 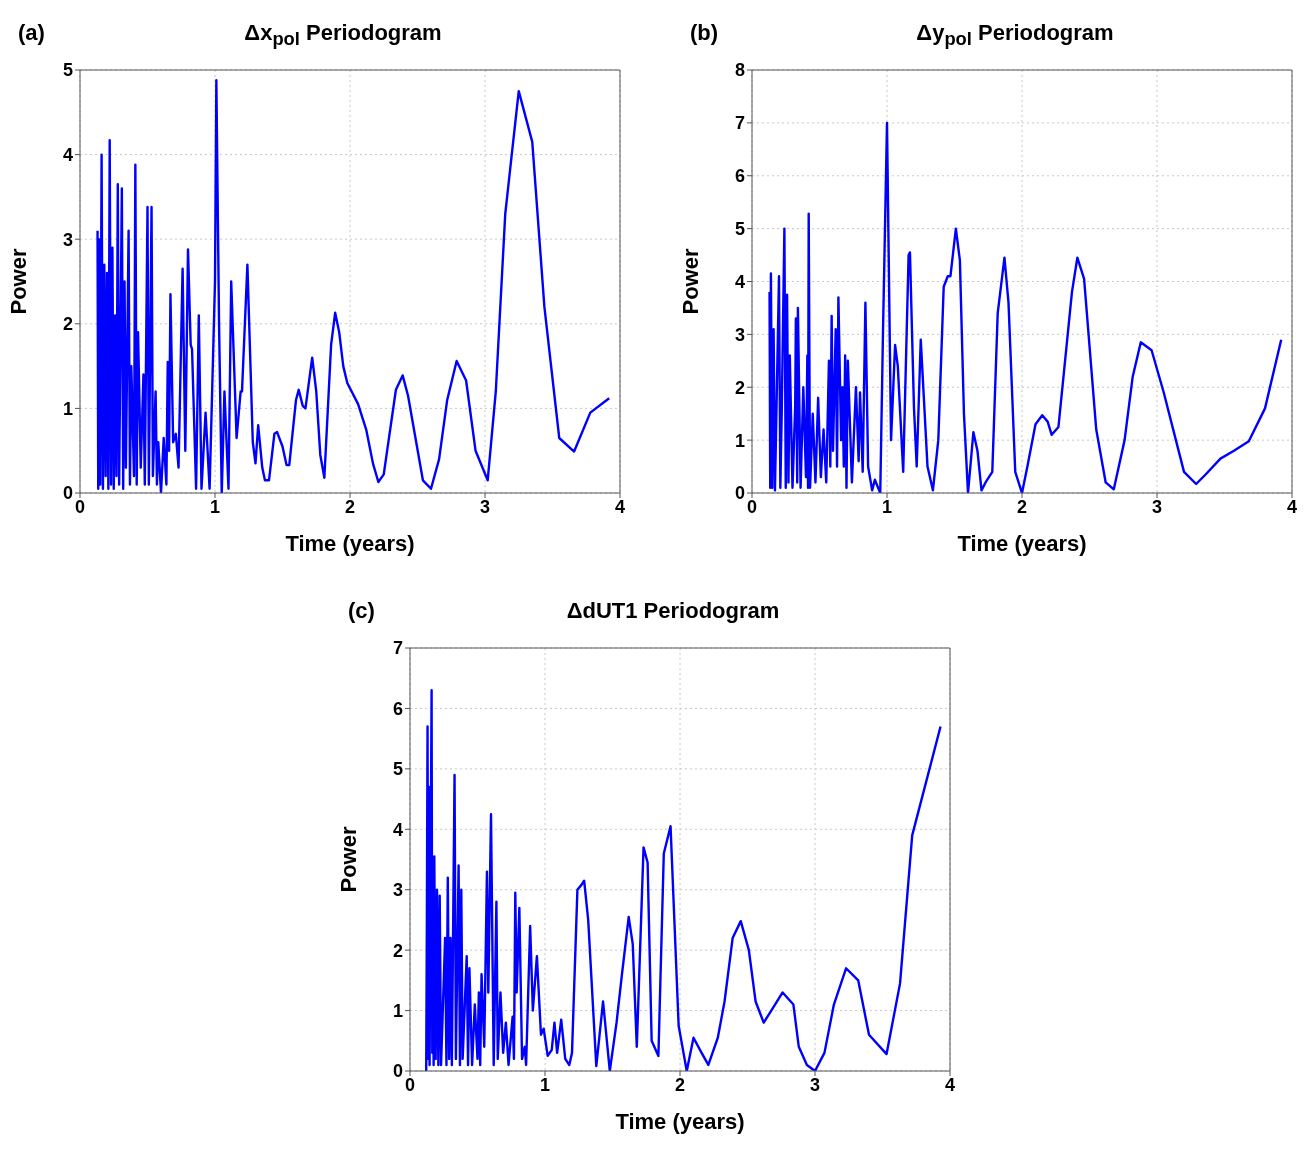 I want to click on chart-title: Δy$_{pol}$ Periodogram, so click(x=1015, y=35).